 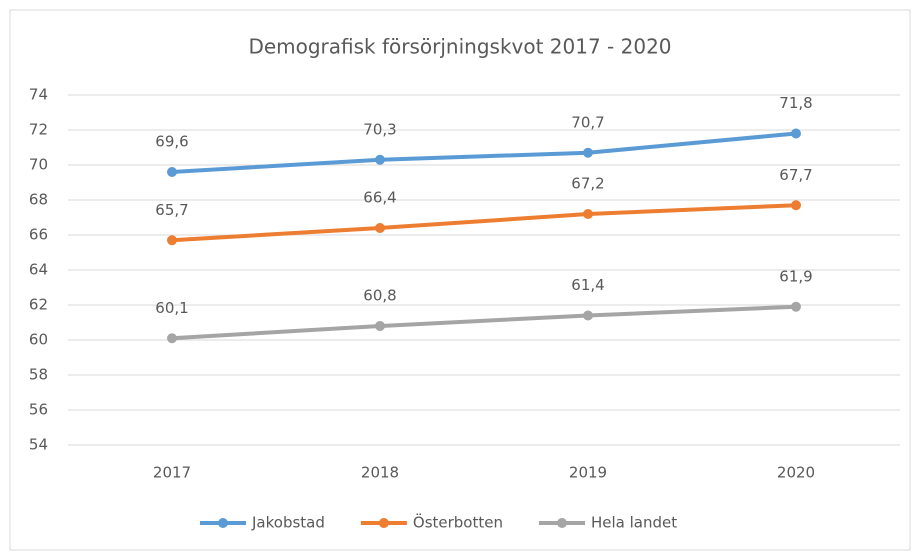 I want to click on x-tick-label: 2018, so click(x=380, y=473).